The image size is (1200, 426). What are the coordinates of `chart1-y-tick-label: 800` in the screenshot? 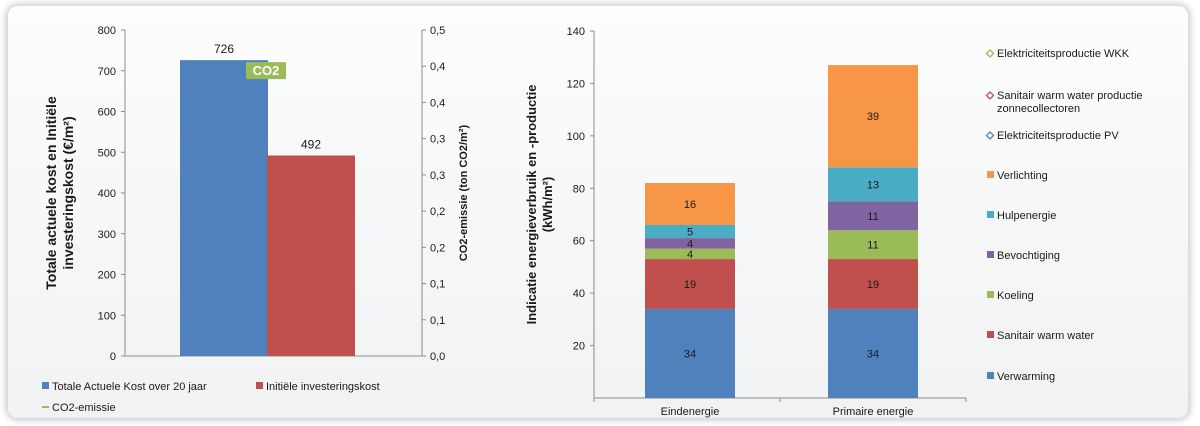 It's located at (107, 31).